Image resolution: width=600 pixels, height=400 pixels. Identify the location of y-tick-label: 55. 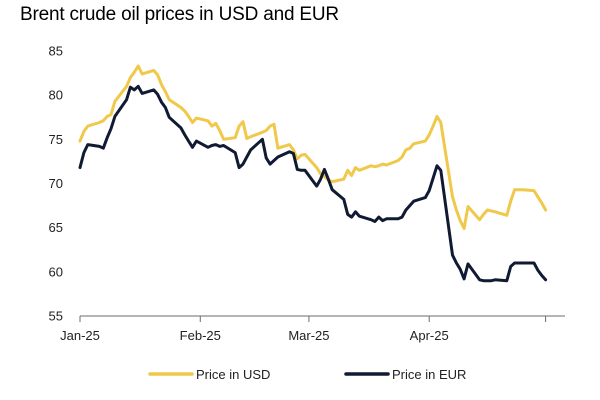
(56, 316).